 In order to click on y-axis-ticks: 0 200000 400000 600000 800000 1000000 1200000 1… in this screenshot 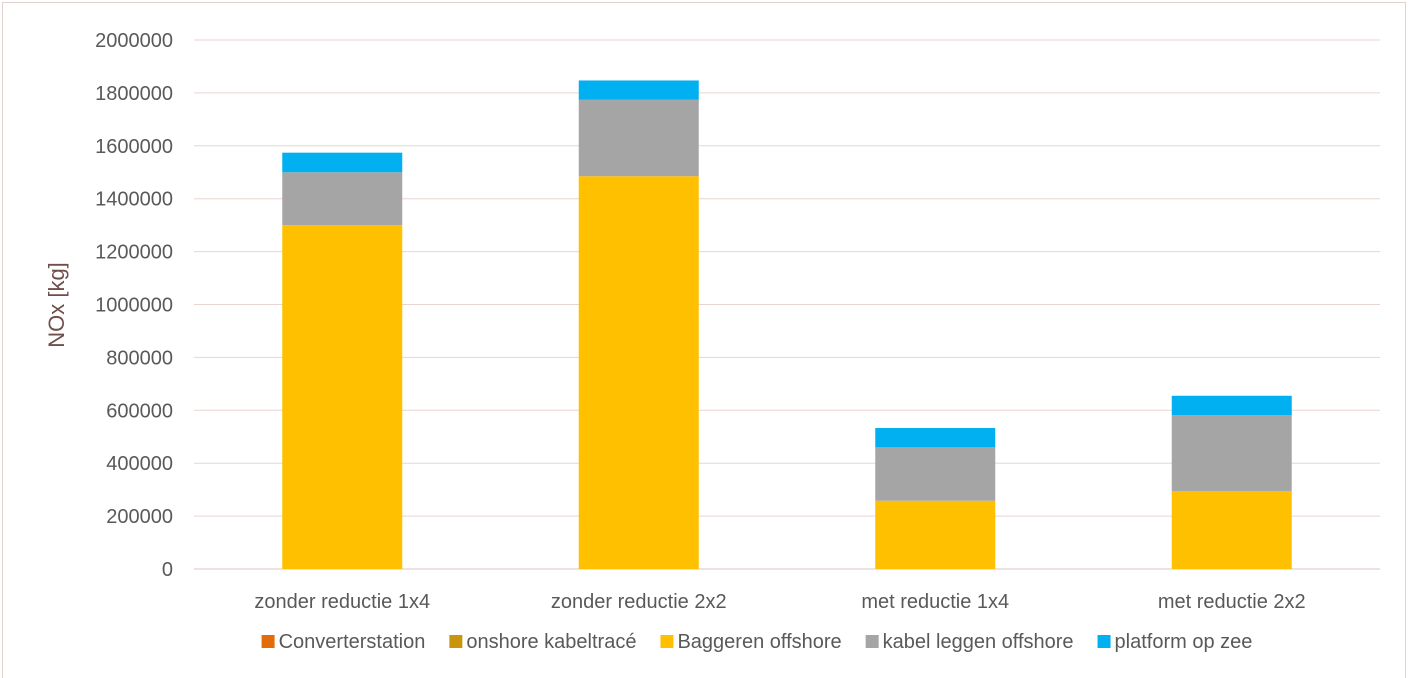, I will do `click(134, 305)`.